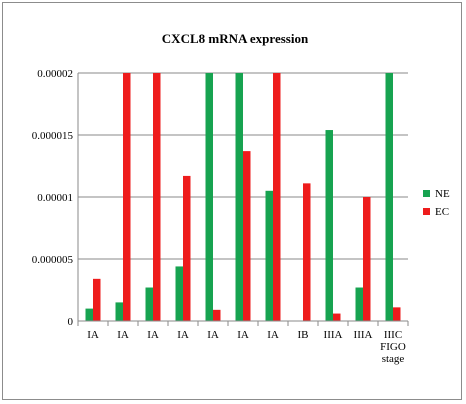  I want to click on y-tick-label: 0.00001, so click(55, 198).